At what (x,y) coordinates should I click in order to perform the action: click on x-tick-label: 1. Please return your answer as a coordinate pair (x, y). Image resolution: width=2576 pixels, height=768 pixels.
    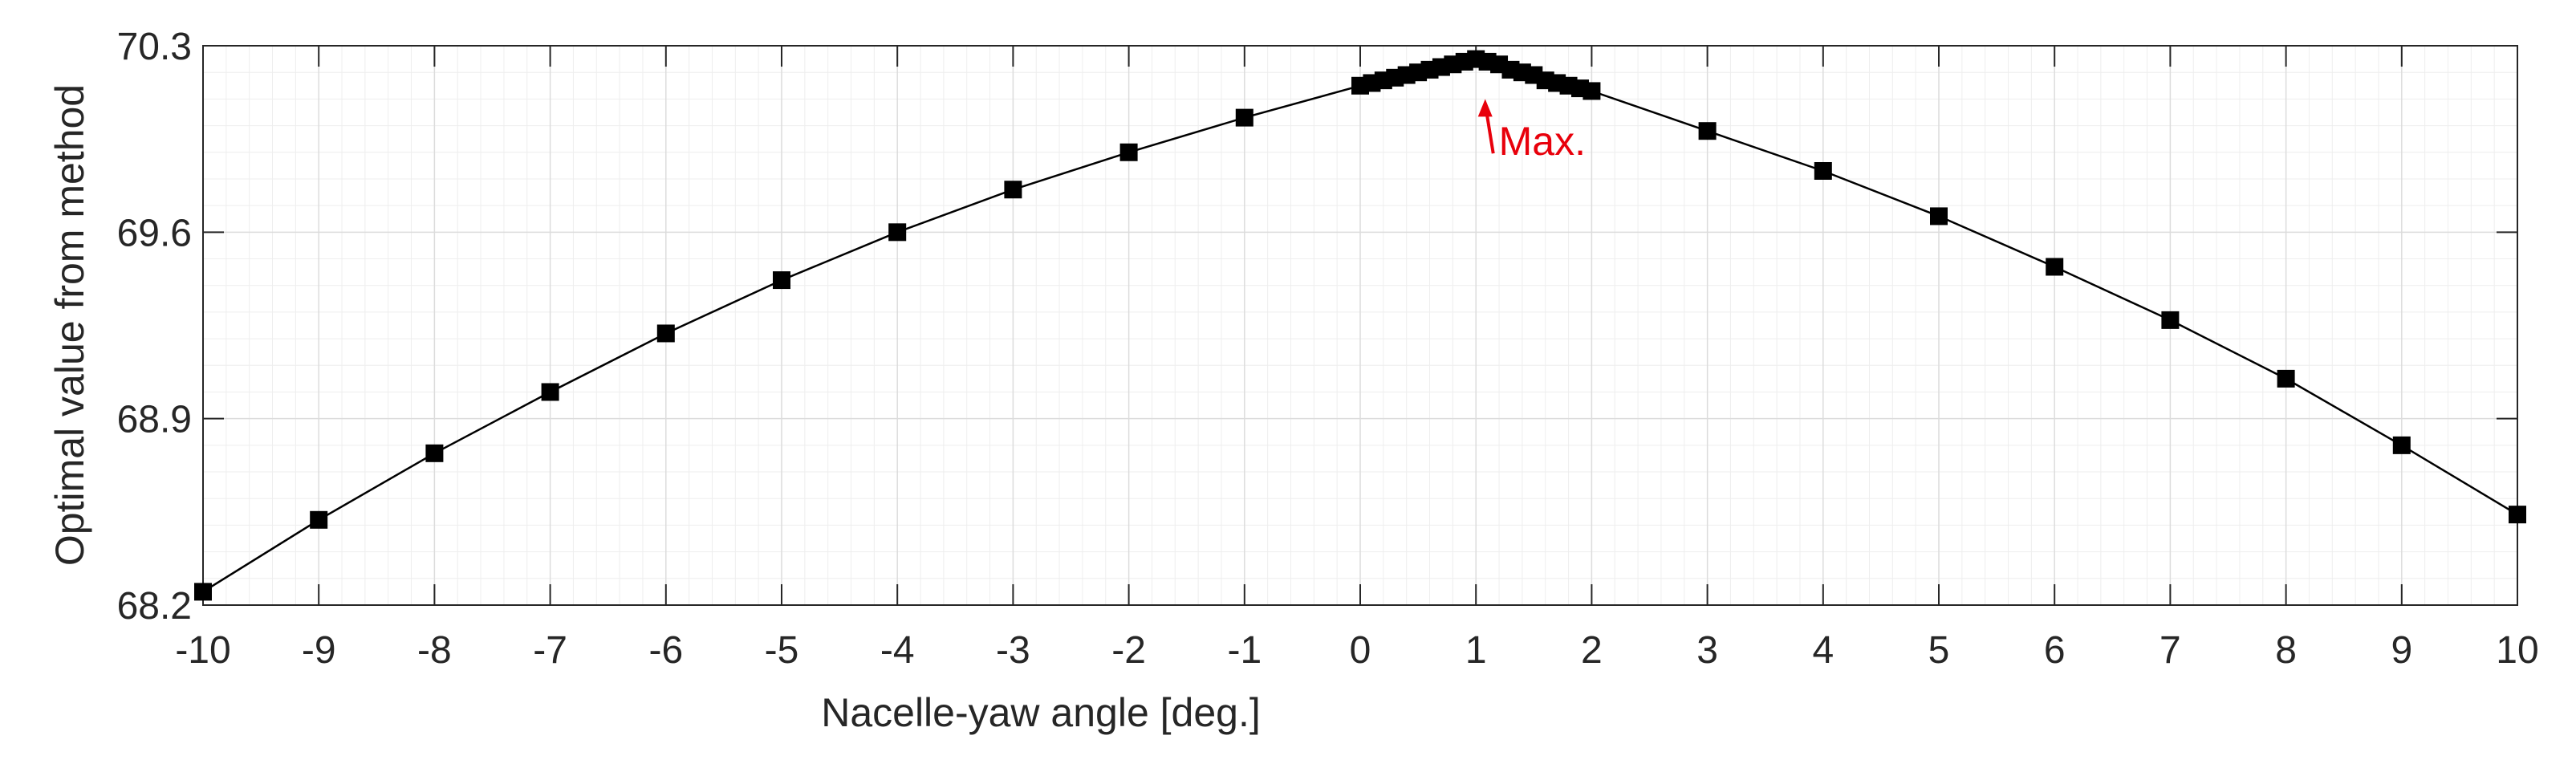
    Looking at the image, I should click on (1476, 650).